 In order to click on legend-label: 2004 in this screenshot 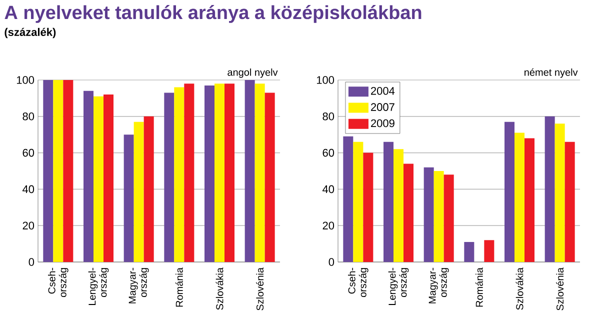, I will do `click(383, 91)`.